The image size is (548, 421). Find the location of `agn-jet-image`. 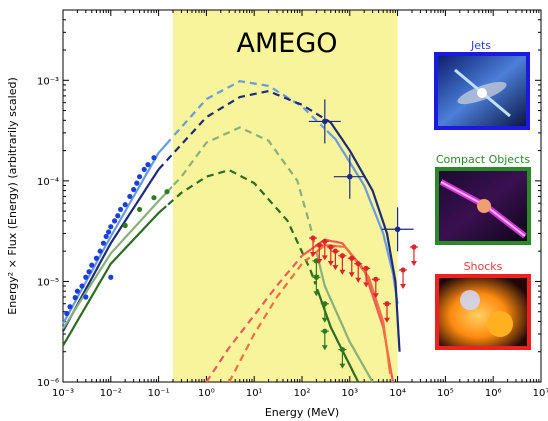

agn-jet-image is located at coordinates (482, 91).